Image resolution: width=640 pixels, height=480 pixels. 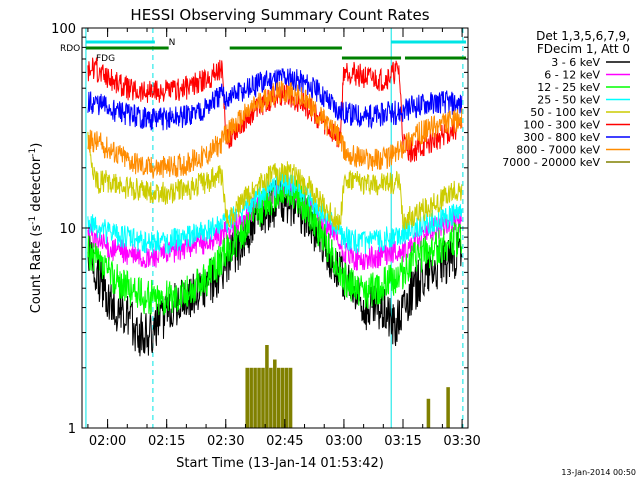 I want to click on y-axis-label-close: ), so click(x=36, y=145).